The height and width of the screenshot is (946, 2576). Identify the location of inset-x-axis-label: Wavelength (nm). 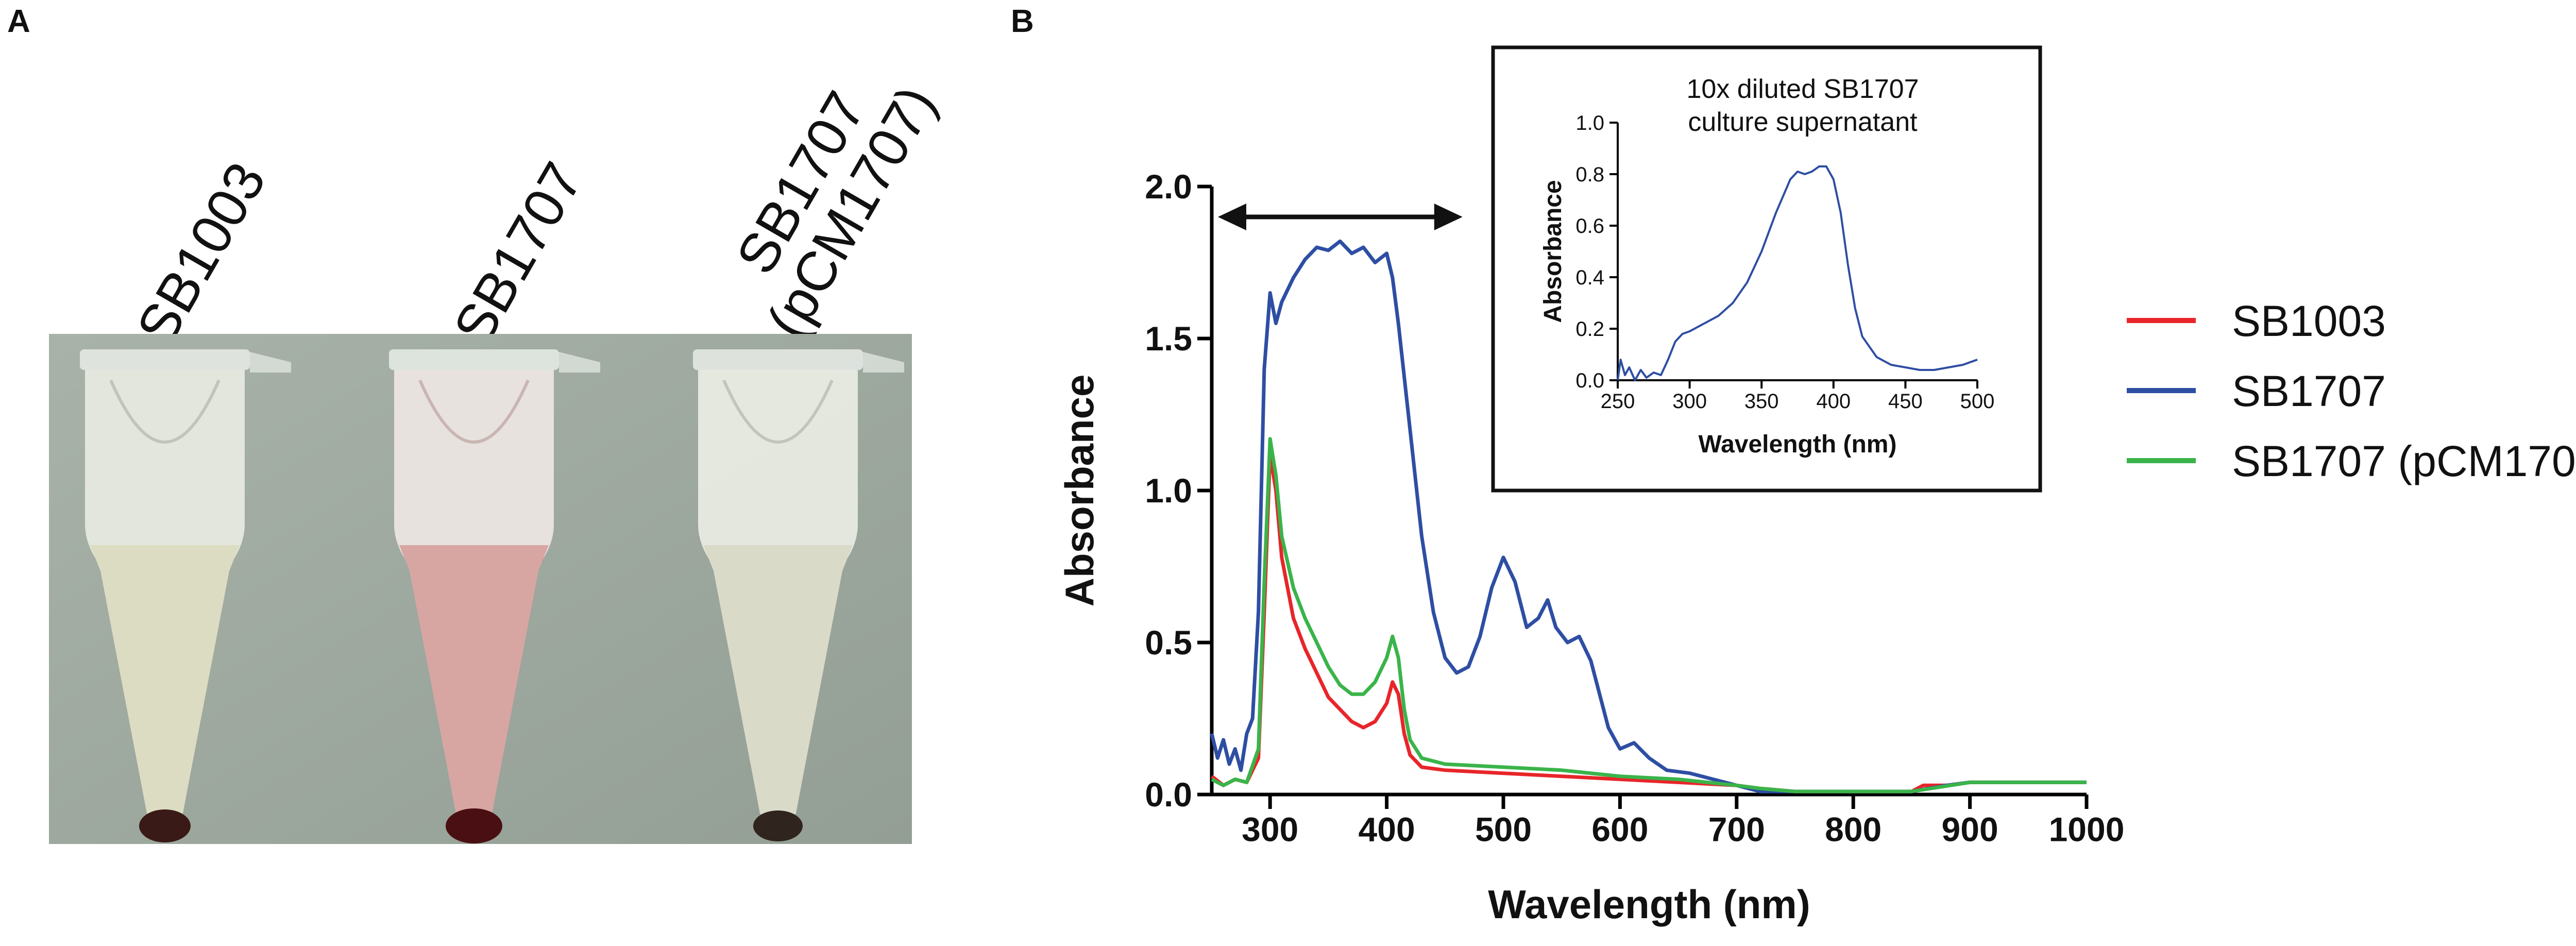
(1798, 444).